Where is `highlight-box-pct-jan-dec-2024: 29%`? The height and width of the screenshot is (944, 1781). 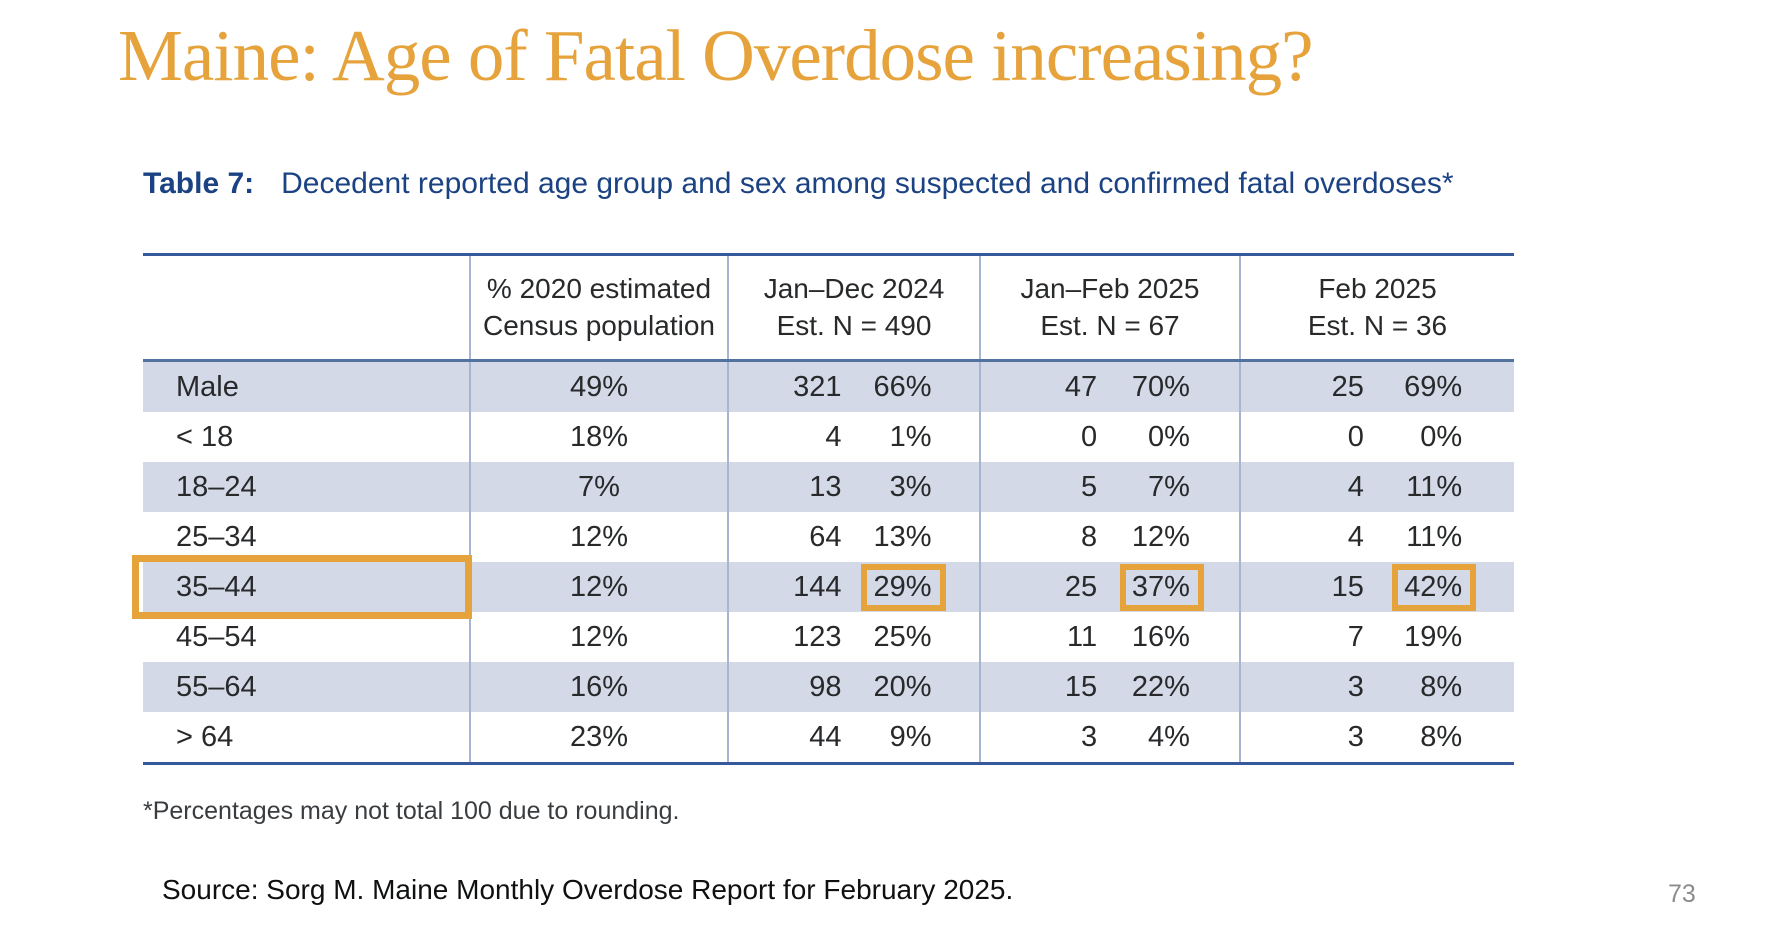
highlight-box-pct-jan-dec-2024: 29% is located at coordinates (903, 587).